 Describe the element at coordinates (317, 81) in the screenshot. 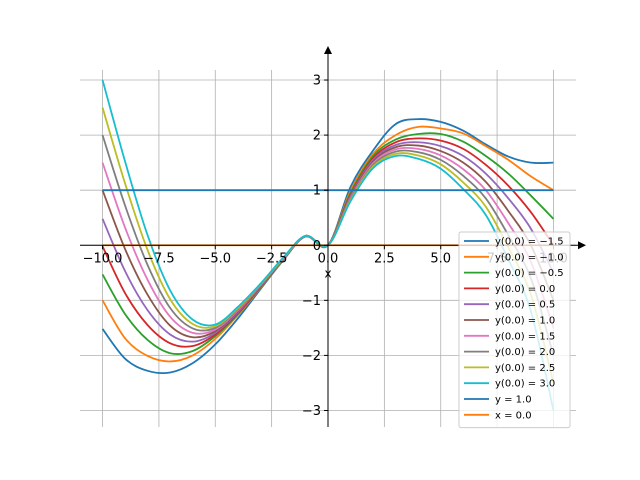

I see `y-tick-label: 3` at that location.